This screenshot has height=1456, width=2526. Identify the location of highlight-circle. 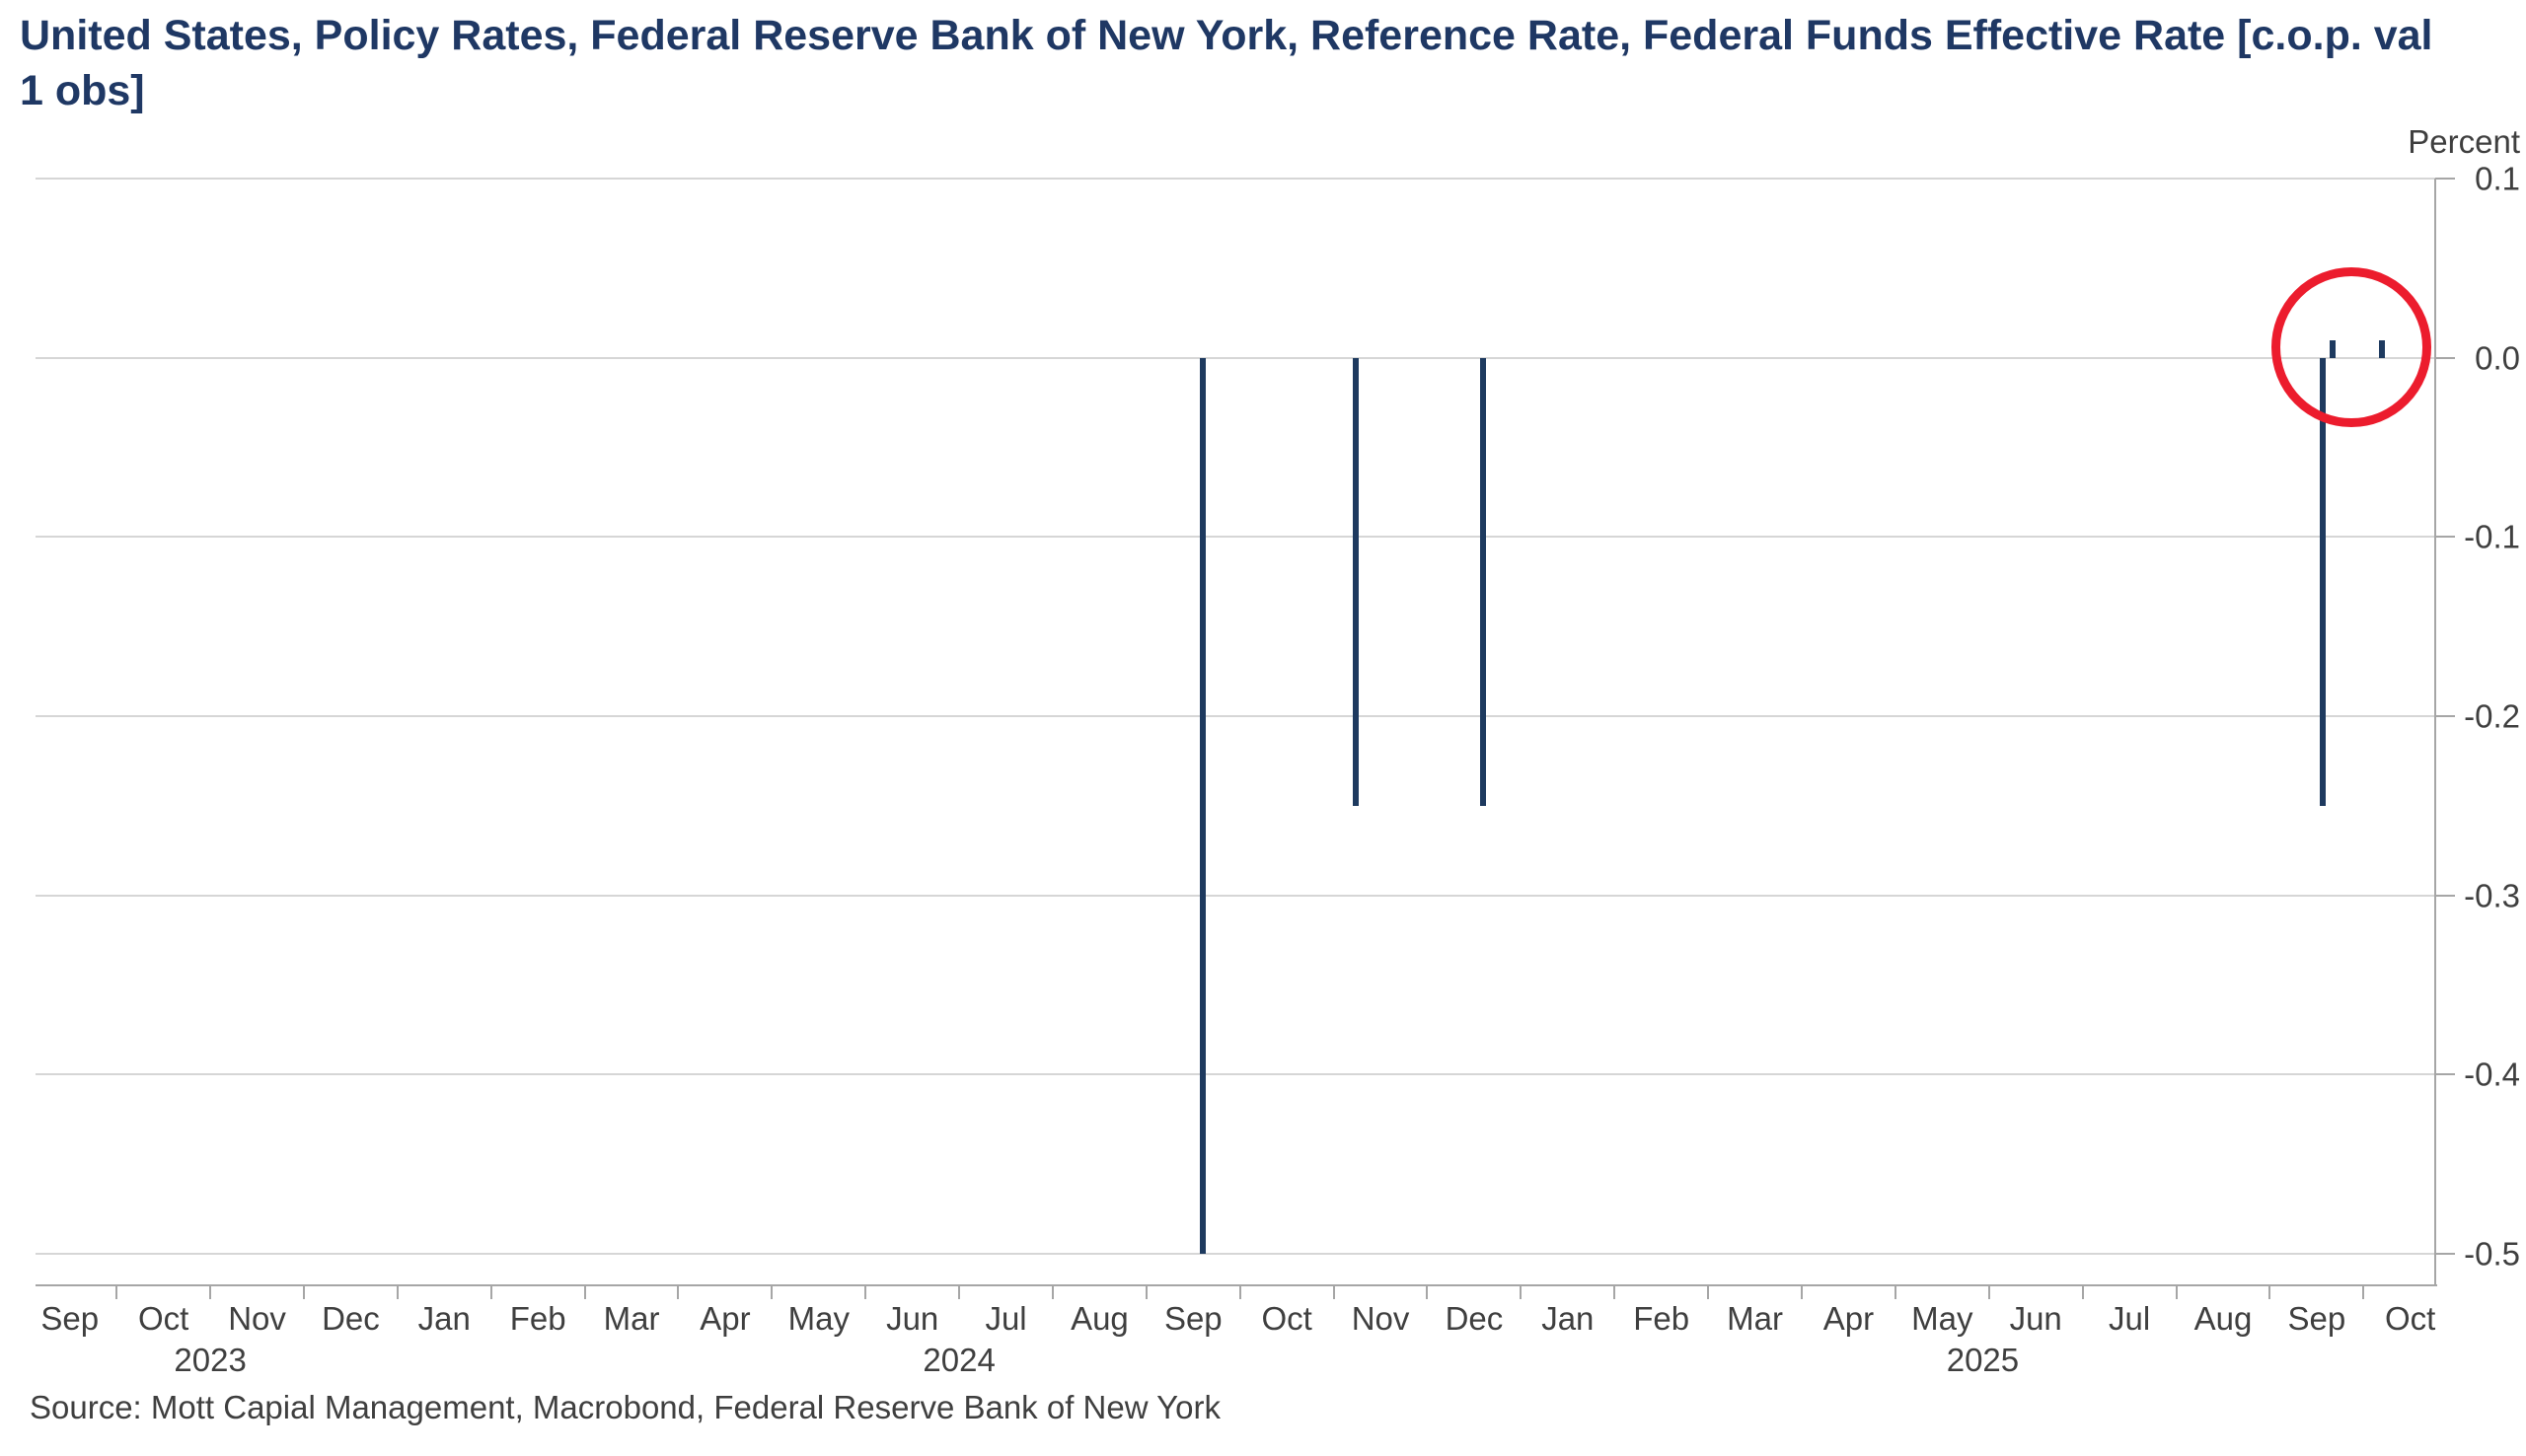
(2350, 346).